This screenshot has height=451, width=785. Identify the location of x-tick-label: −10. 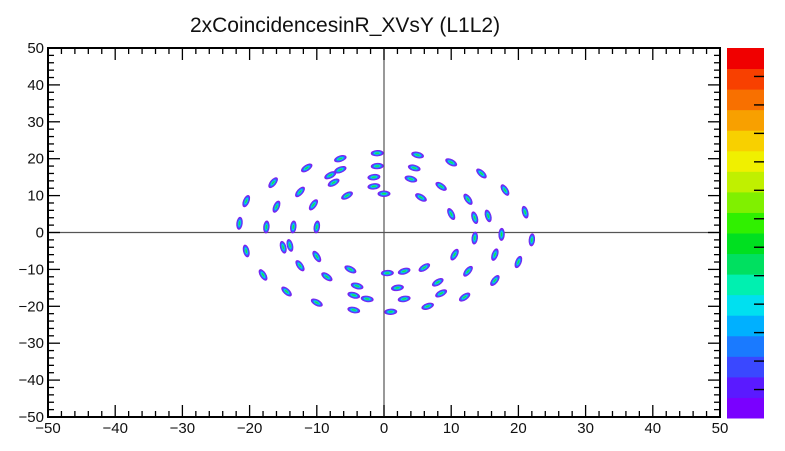
(316, 428).